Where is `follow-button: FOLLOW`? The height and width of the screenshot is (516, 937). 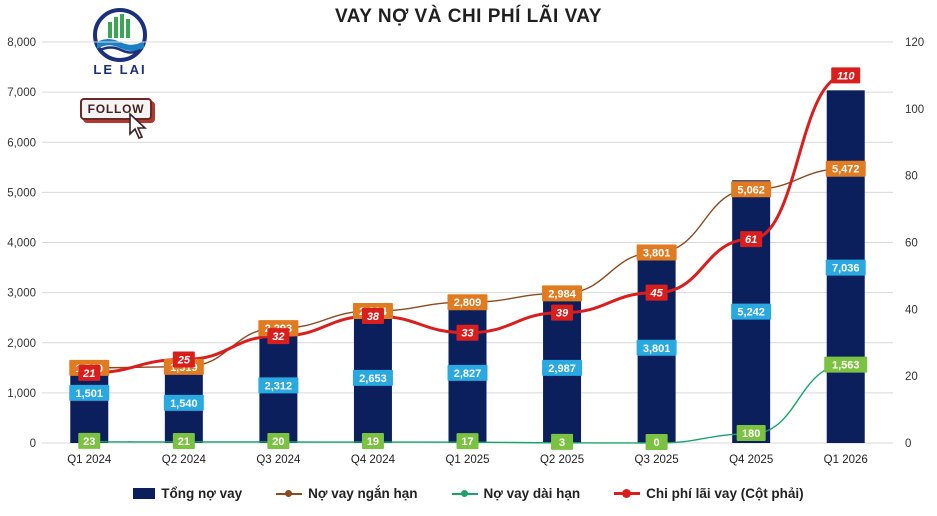
follow-button: FOLLOW is located at coordinates (116, 109).